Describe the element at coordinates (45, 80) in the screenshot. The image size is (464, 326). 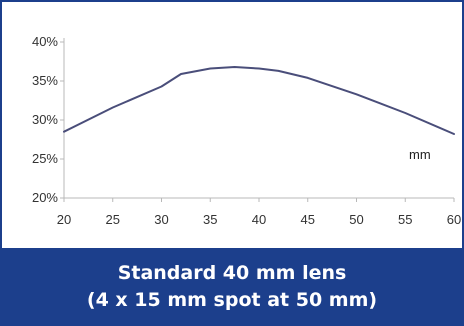
I see `y-tick-label: 35%` at that location.